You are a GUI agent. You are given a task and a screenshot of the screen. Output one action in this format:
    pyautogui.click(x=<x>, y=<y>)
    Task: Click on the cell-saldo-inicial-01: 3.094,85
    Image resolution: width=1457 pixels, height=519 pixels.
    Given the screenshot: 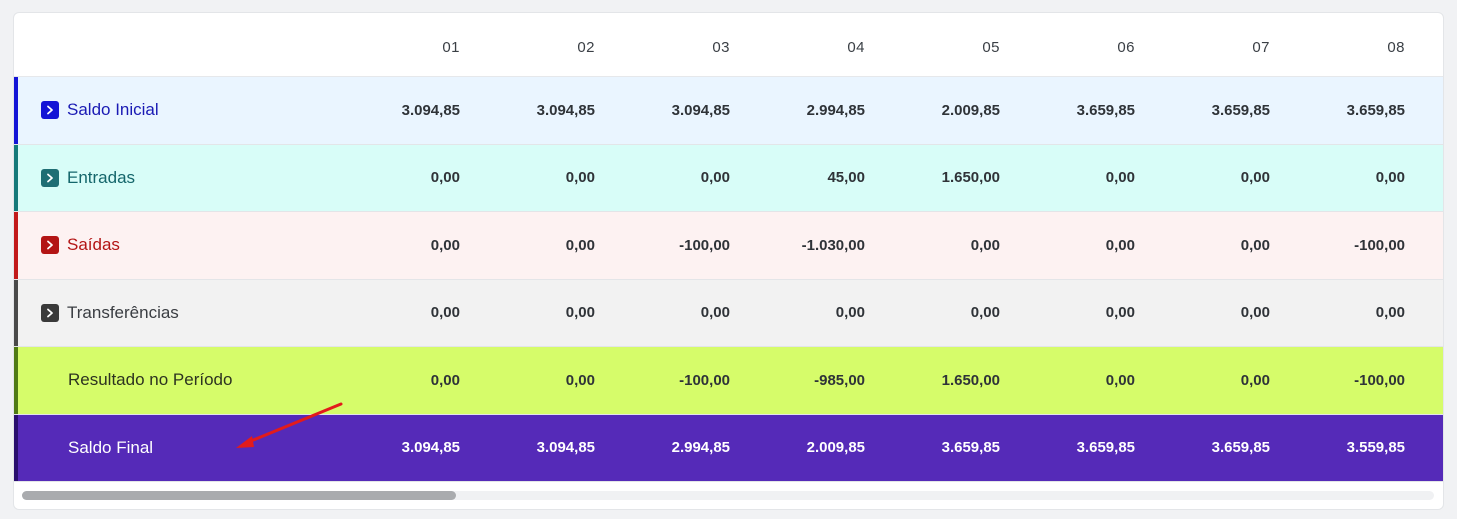 What is the action you would take?
    pyautogui.click(x=430, y=110)
    